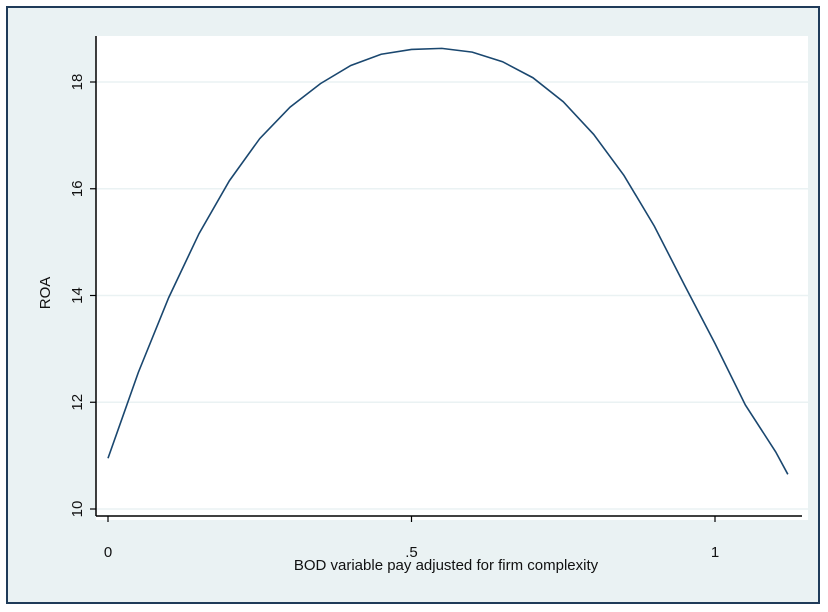  Describe the element at coordinates (77, 188) in the screenshot. I see `y-tick-label-3: 16` at that location.